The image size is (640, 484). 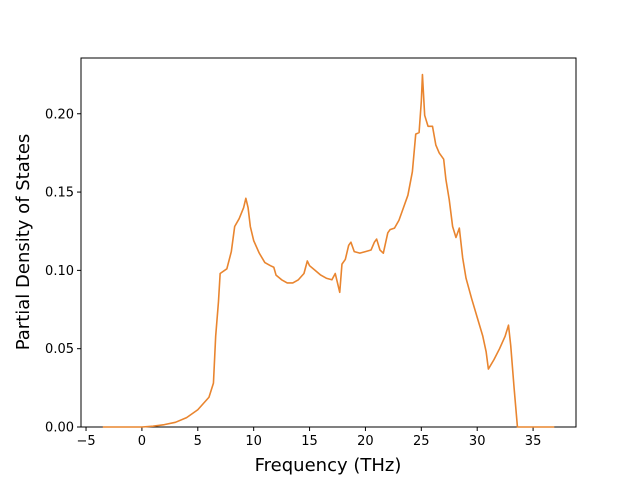 I want to click on x-tick-label: −5, so click(x=85, y=441).